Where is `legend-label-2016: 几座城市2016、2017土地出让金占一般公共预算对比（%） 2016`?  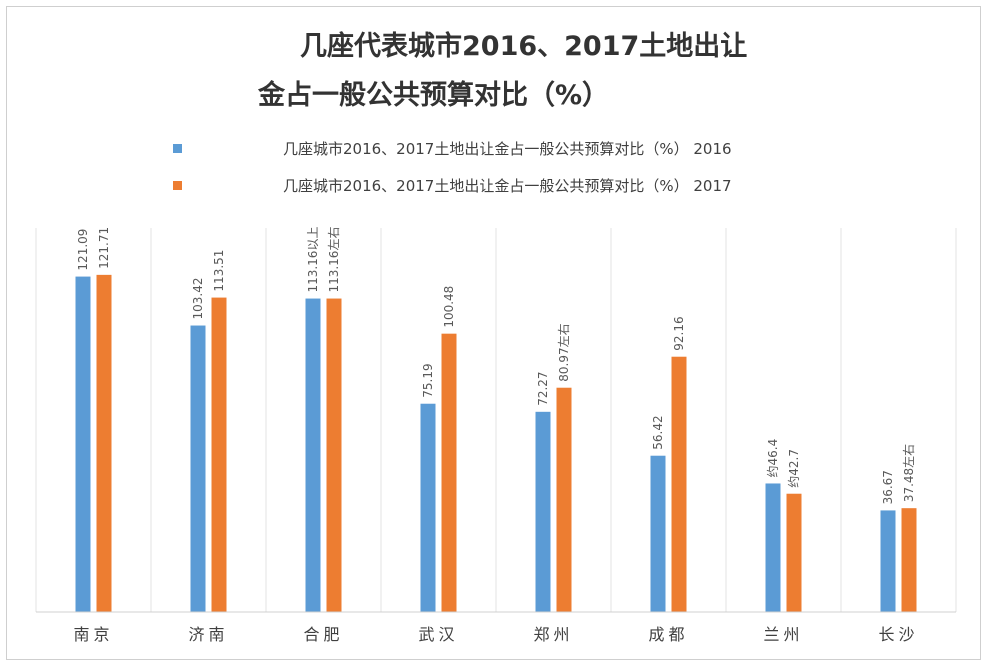 legend-label-2016: 几座城市2016、2017土地出让金占一般公共预算对比（%） 2016 is located at coordinates (507, 149).